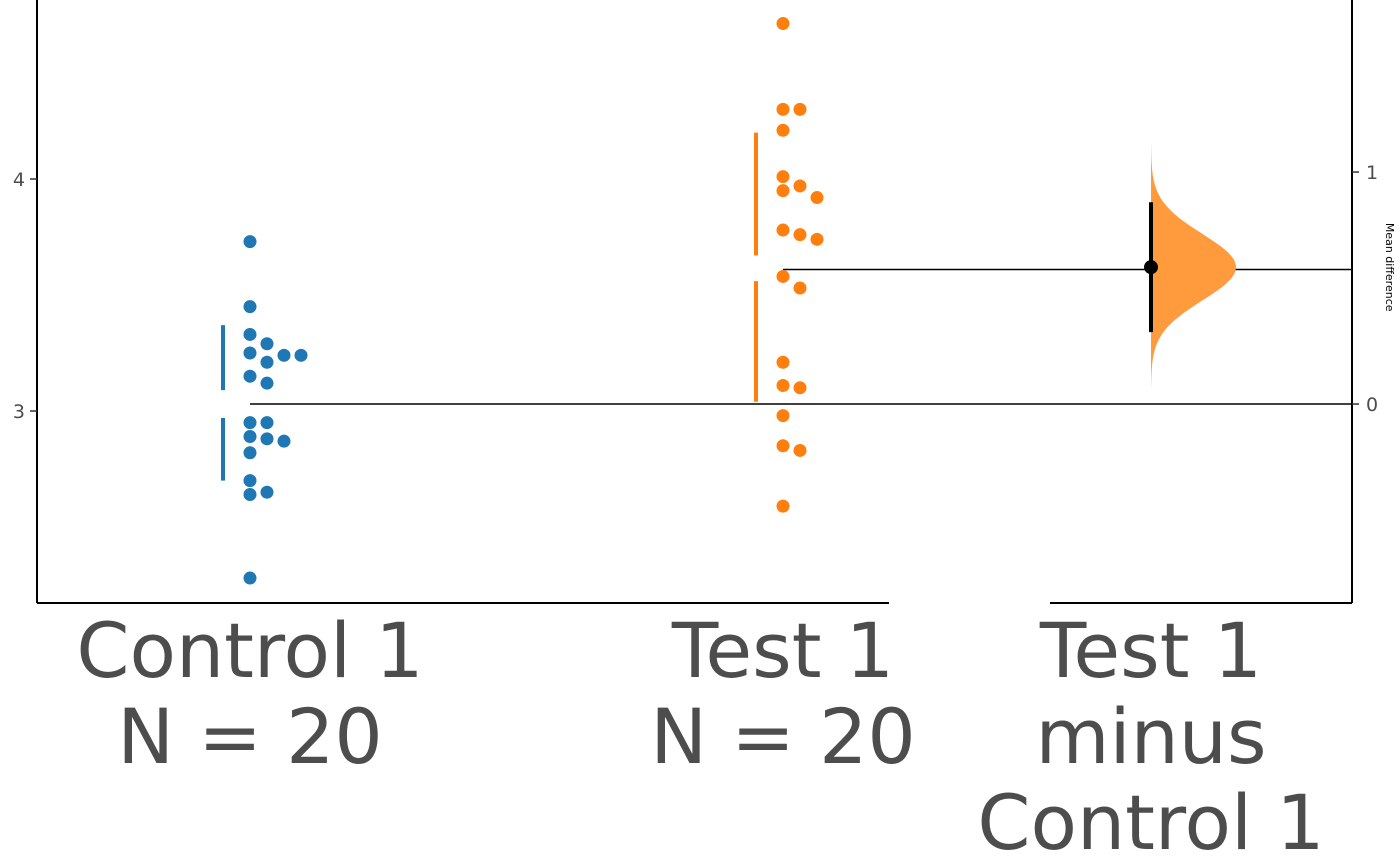 This screenshot has height=865, width=1400. Describe the element at coordinates (1150, 736) in the screenshot. I see `effect-label-line-1: minus` at that location.